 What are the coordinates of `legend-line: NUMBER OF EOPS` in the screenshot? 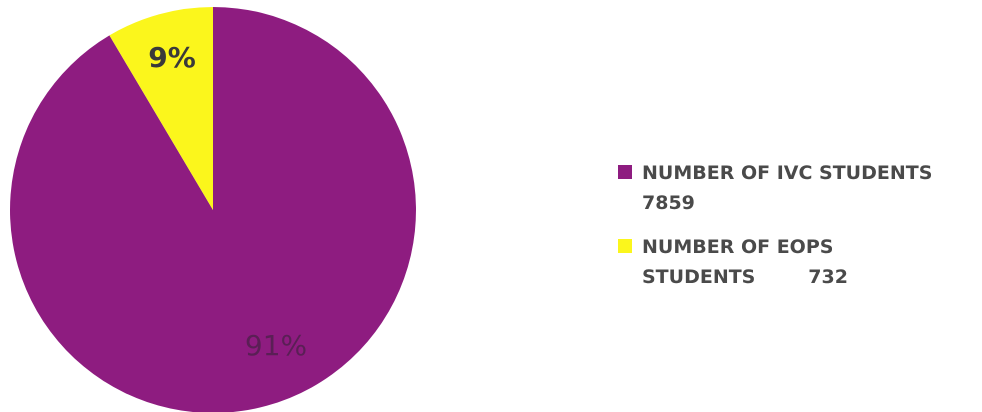 It's located at (738, 247).